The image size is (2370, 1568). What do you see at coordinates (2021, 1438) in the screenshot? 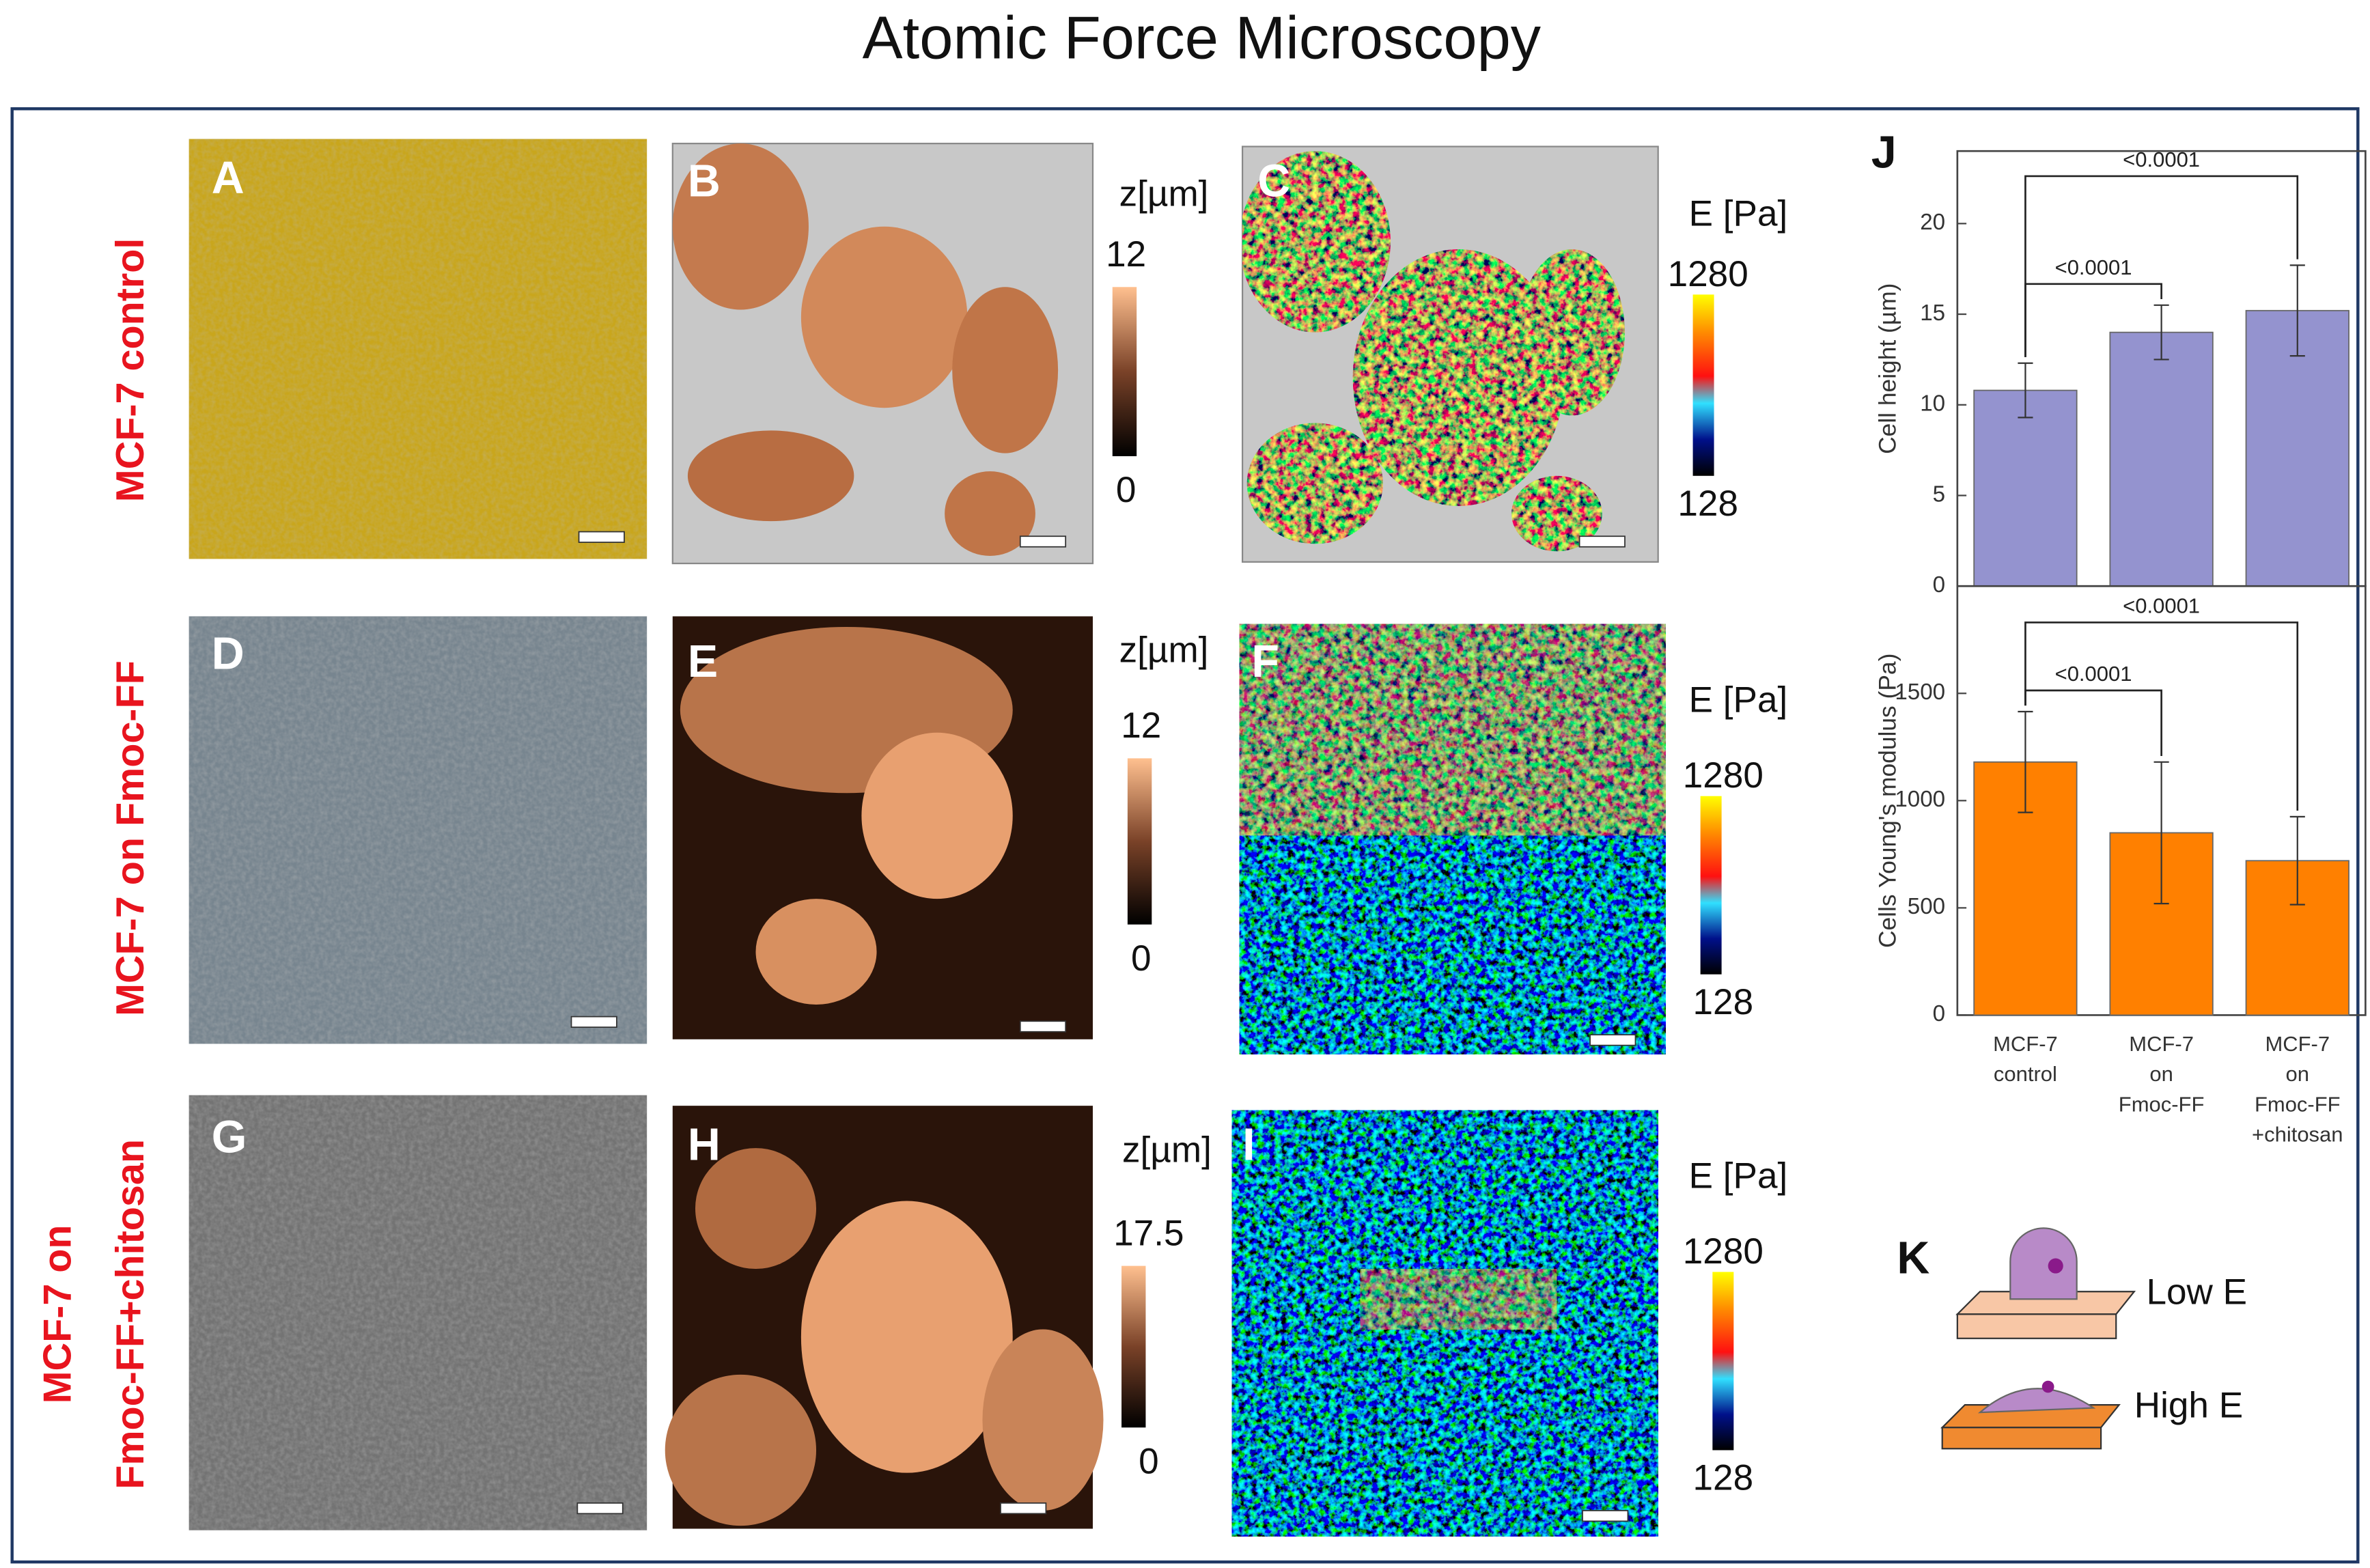
I see `substrate-side` at bounding box center [2021, 1438].